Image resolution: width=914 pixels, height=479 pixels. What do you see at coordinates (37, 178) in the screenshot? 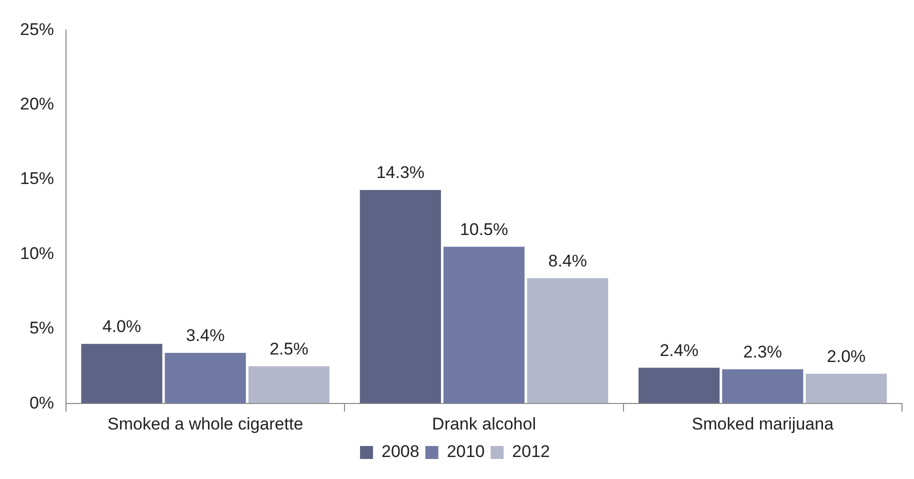
I see `y-tick-label: 15%` at bounding box center [37, 178].